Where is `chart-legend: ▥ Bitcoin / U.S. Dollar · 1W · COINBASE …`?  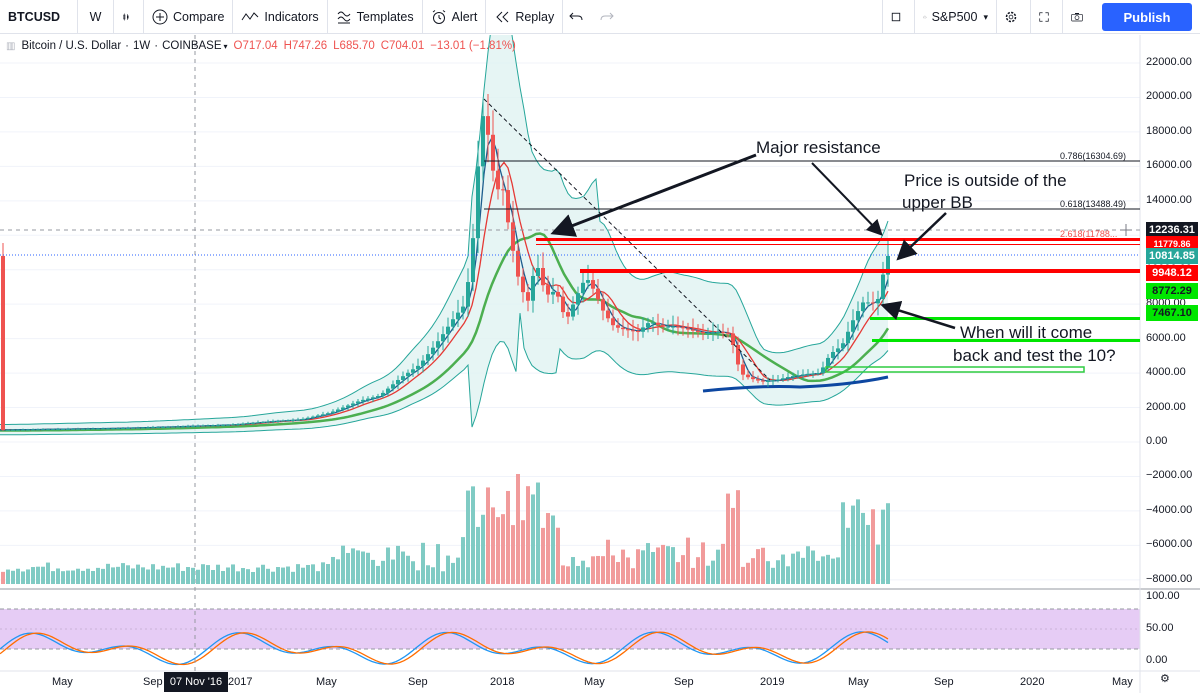
chart-legend: ▥ Bitcoin / U.S. Dollar · 1W · COINBASE … is located at coordinates (261, 46).